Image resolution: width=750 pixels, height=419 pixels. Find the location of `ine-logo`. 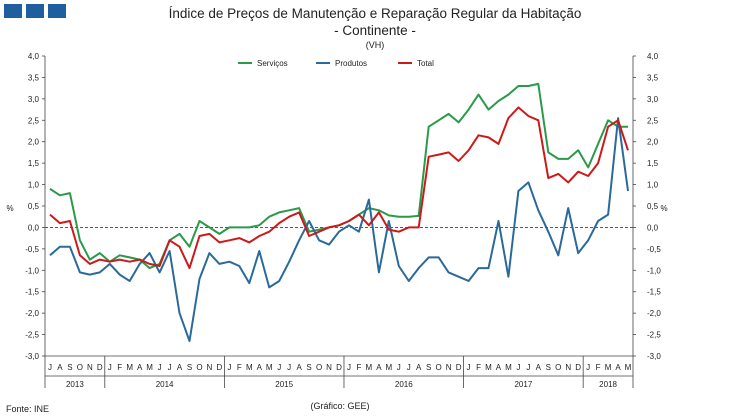

ine-logo is located at coordinates (35, 11).